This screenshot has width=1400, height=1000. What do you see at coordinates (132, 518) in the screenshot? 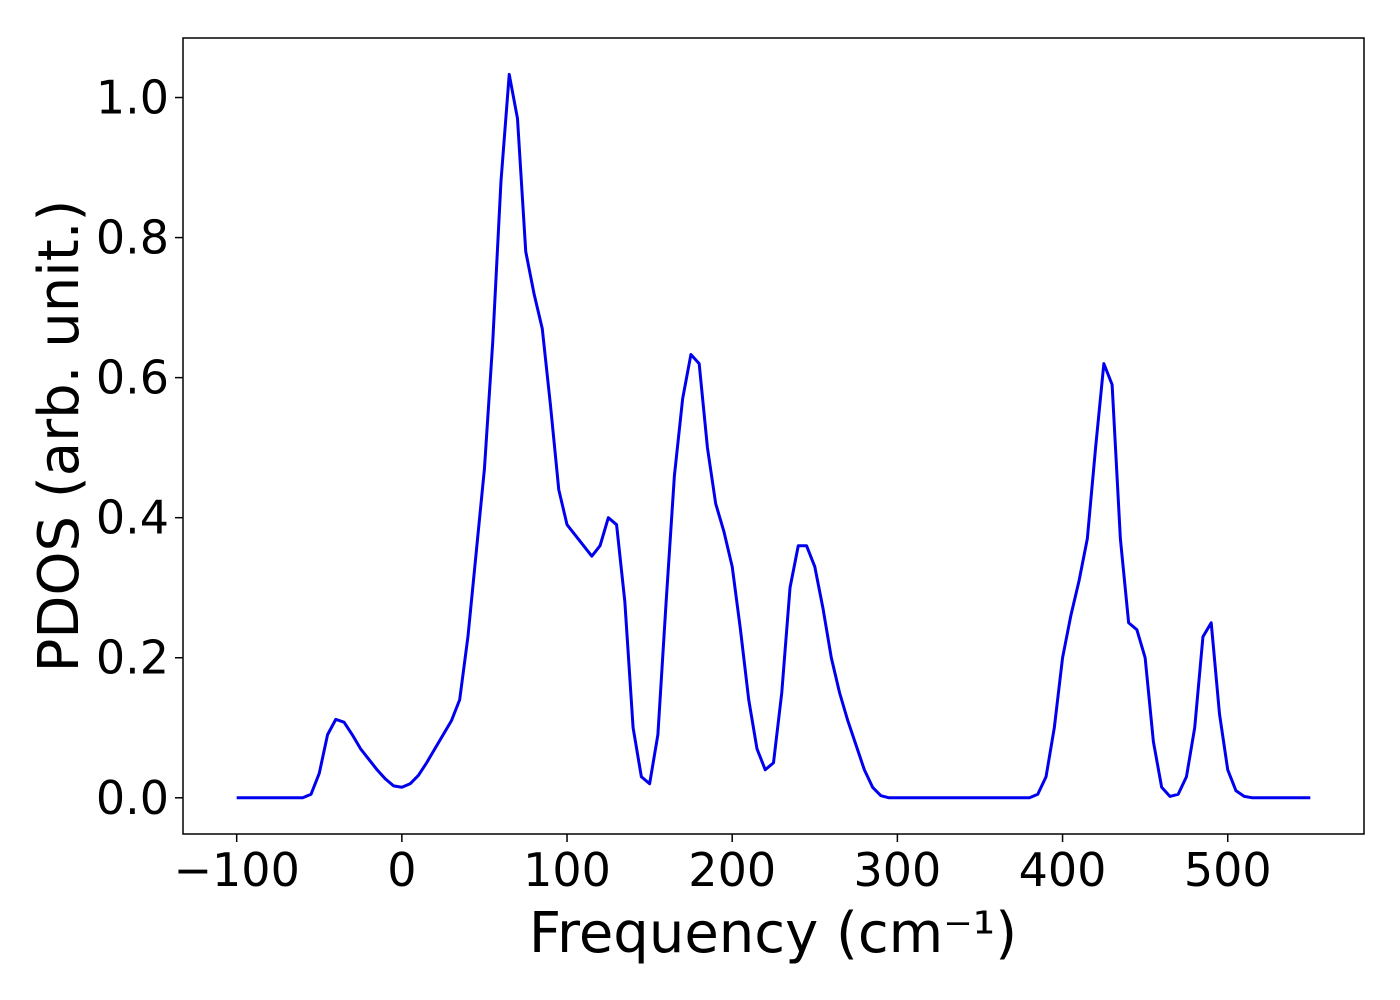
I see `y-tick-label: 0.4` at bounding box center [132, 518].